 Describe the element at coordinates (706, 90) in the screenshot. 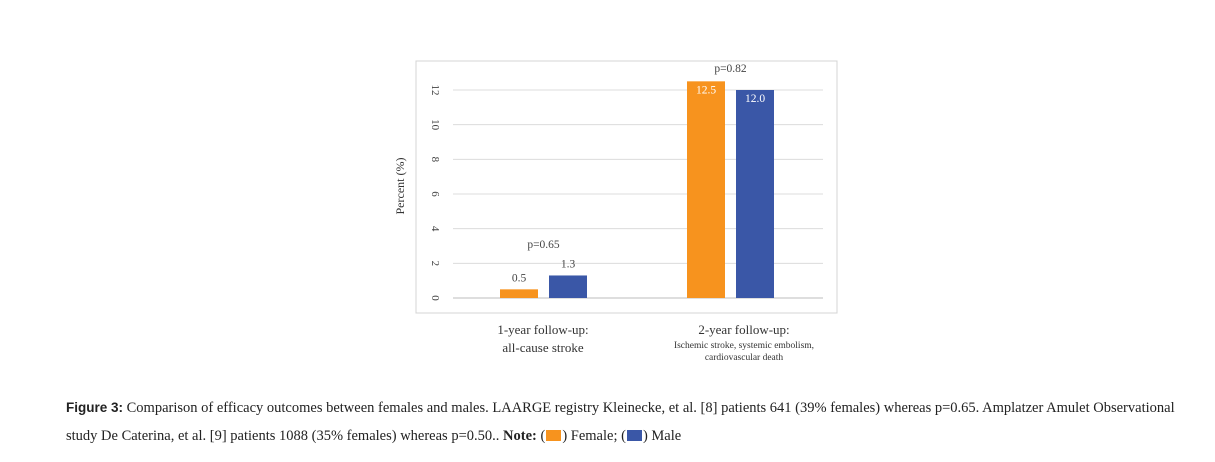

I see `data-label: 12.5` at that location.